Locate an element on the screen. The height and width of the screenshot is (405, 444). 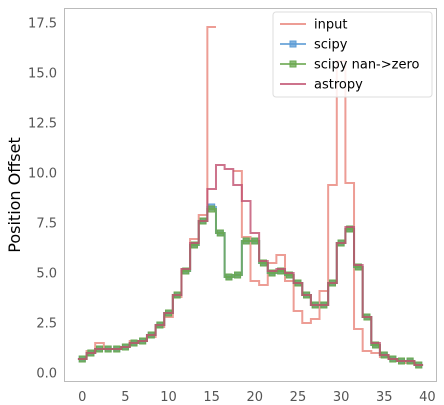
x-tick-label: 5 is located at coordinates (125, 397).